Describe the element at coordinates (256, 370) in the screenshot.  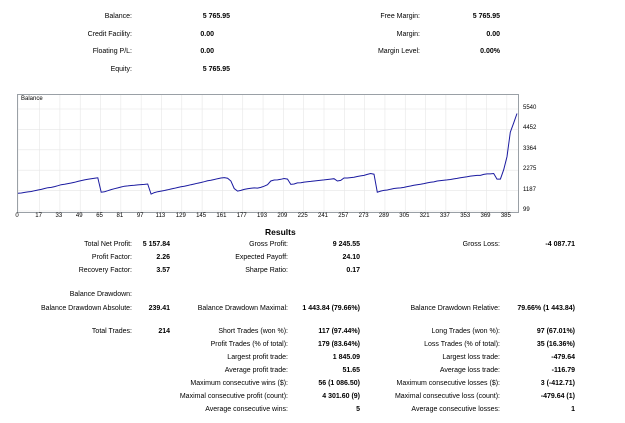
I see `average-profit-trade-label: Average profit trade:` at that location.